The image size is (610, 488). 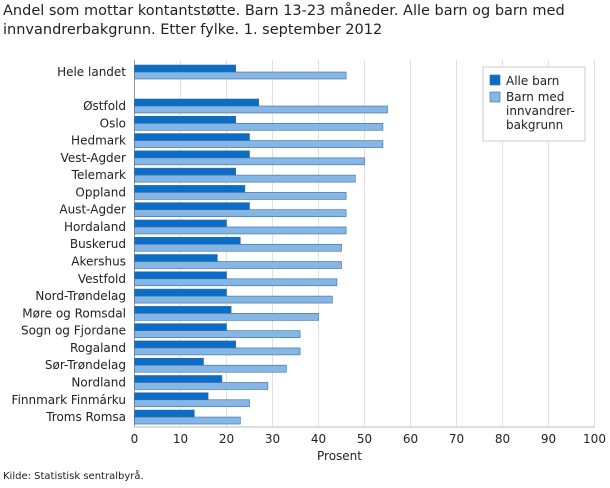 I want to click on source-note: Kilde: Statistisk sentralbyrå., so click(x=73, y=476).